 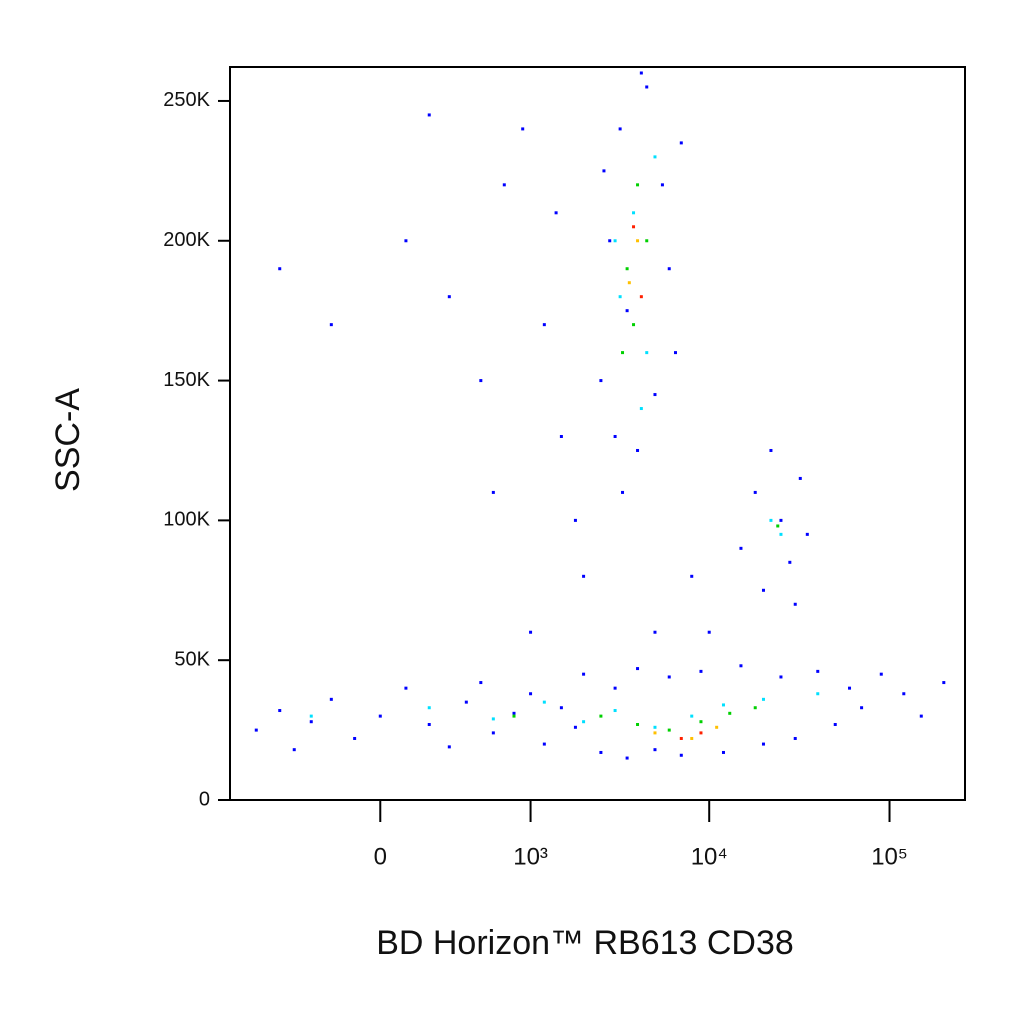 What do you see at coordinates (186, 100) in the screenshot?
I see `y-tick-label: 250K` at bounding box center [186, 100].